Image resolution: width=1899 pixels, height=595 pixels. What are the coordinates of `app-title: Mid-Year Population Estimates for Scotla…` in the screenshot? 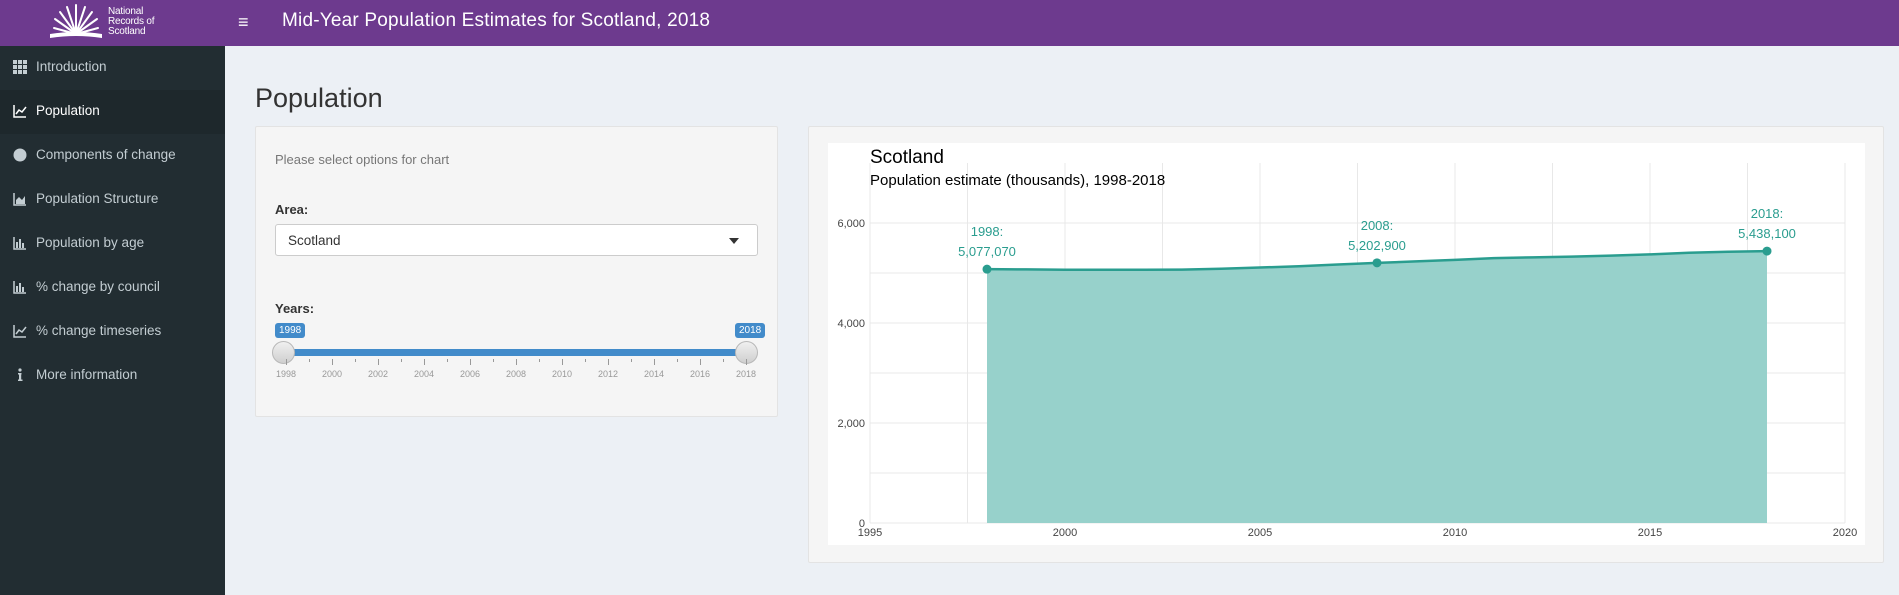 It's located at (496, 20).